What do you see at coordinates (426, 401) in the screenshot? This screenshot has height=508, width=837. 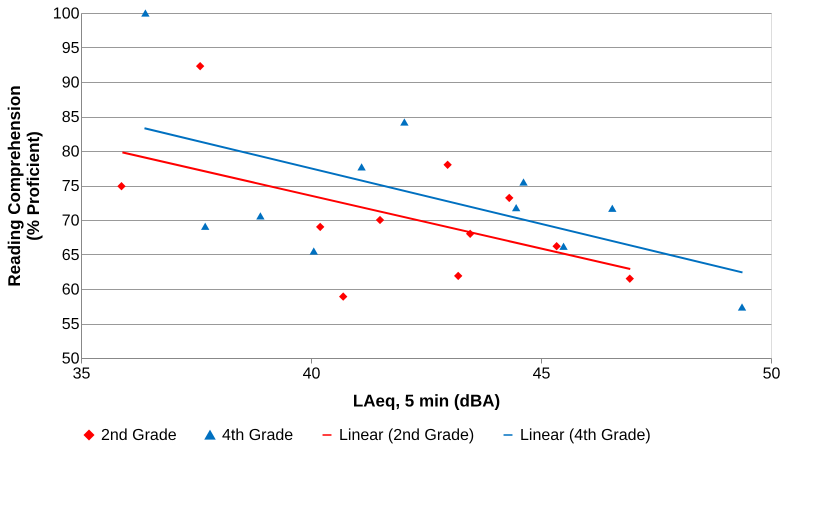 I see `x-axis-title: LAeq, 5 min (dBA)` at bounding box center [426, 401].